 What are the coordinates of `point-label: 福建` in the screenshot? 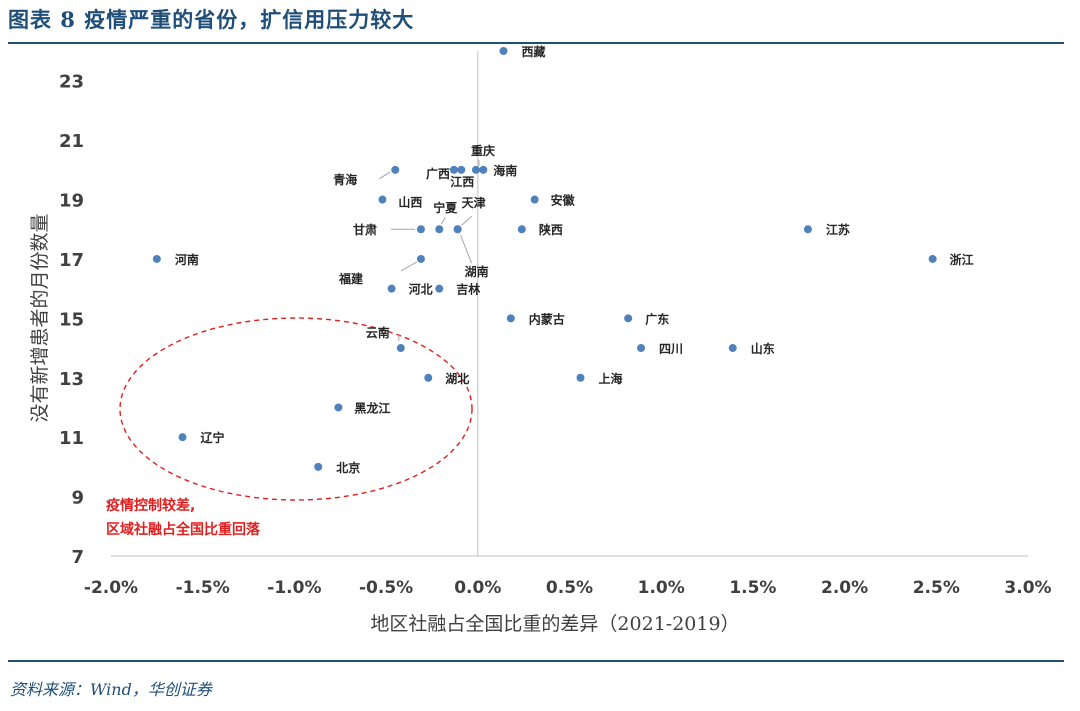 It's located at (351, 278).